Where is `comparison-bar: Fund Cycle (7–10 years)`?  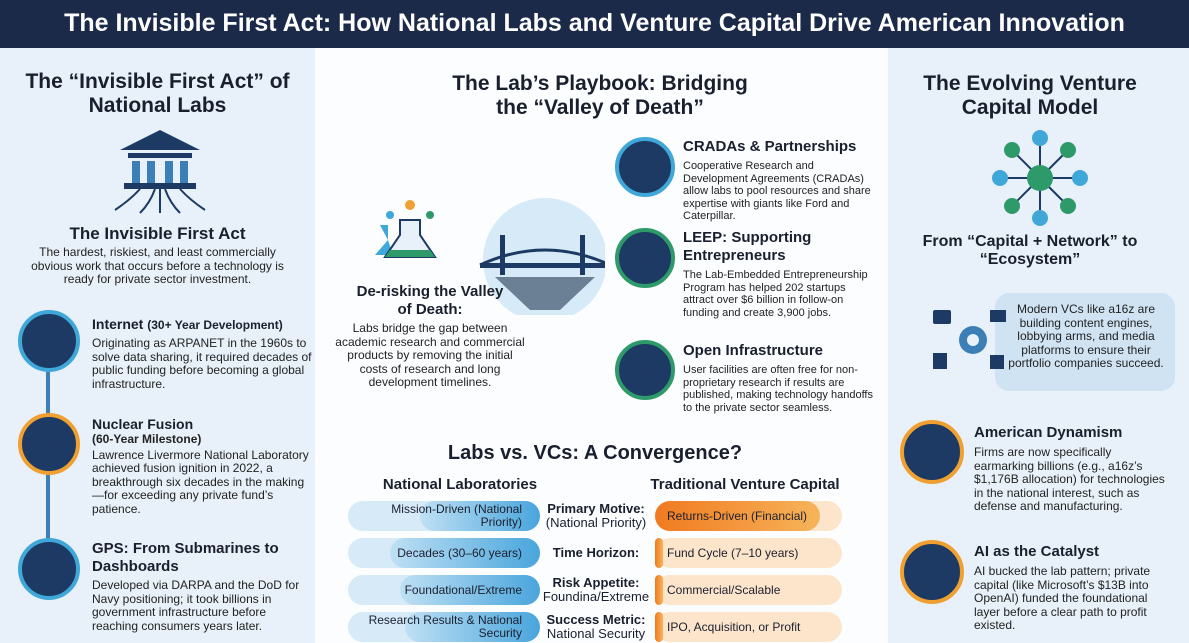 comparison-bar: Fund Cycle (7–10 years) is located at coordinates (748, 553).